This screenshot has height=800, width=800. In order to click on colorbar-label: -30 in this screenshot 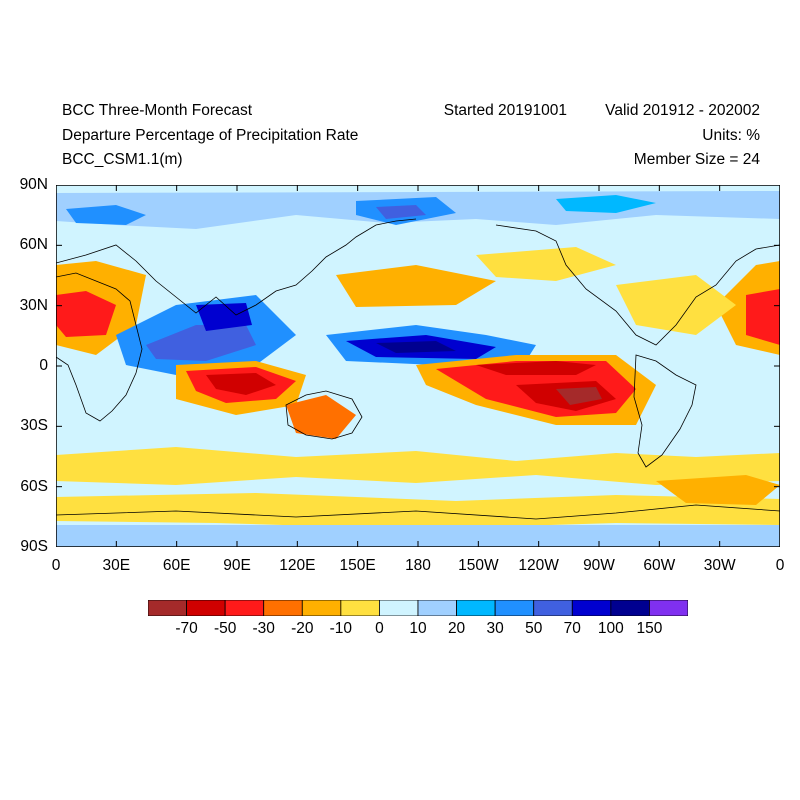, I will do `click(263, 628)`.